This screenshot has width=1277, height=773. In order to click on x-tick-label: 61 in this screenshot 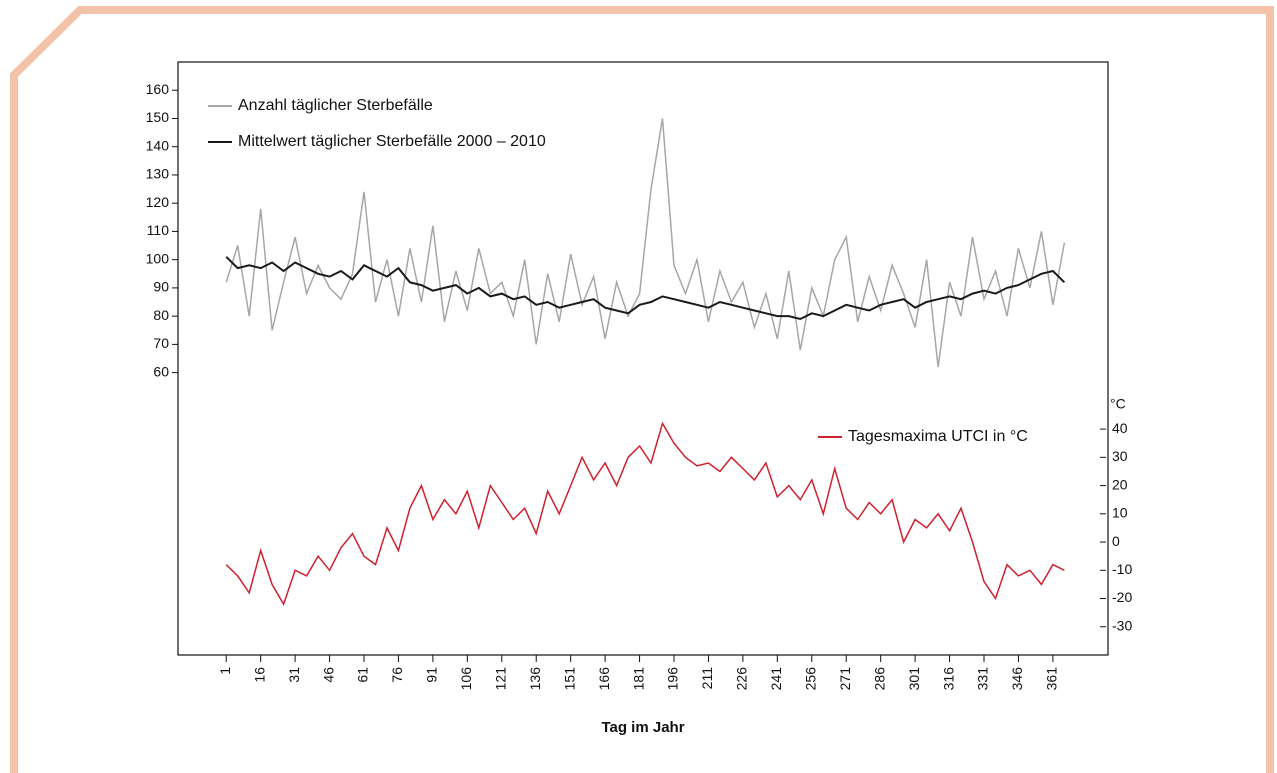, I will do `click(363, 675)`.